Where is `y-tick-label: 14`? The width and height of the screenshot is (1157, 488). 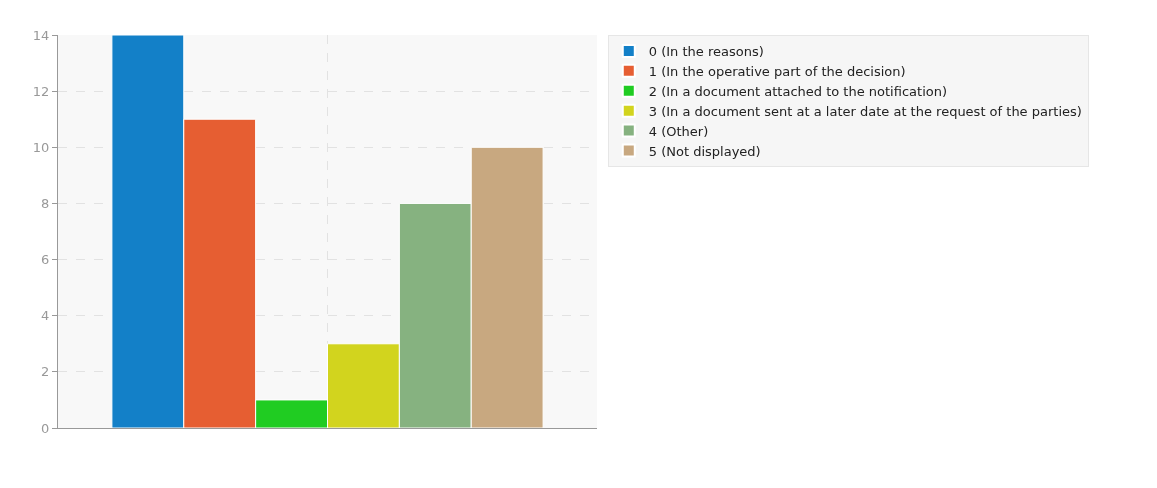
y-tick-label: 14 is located at coordinates (41, 35).